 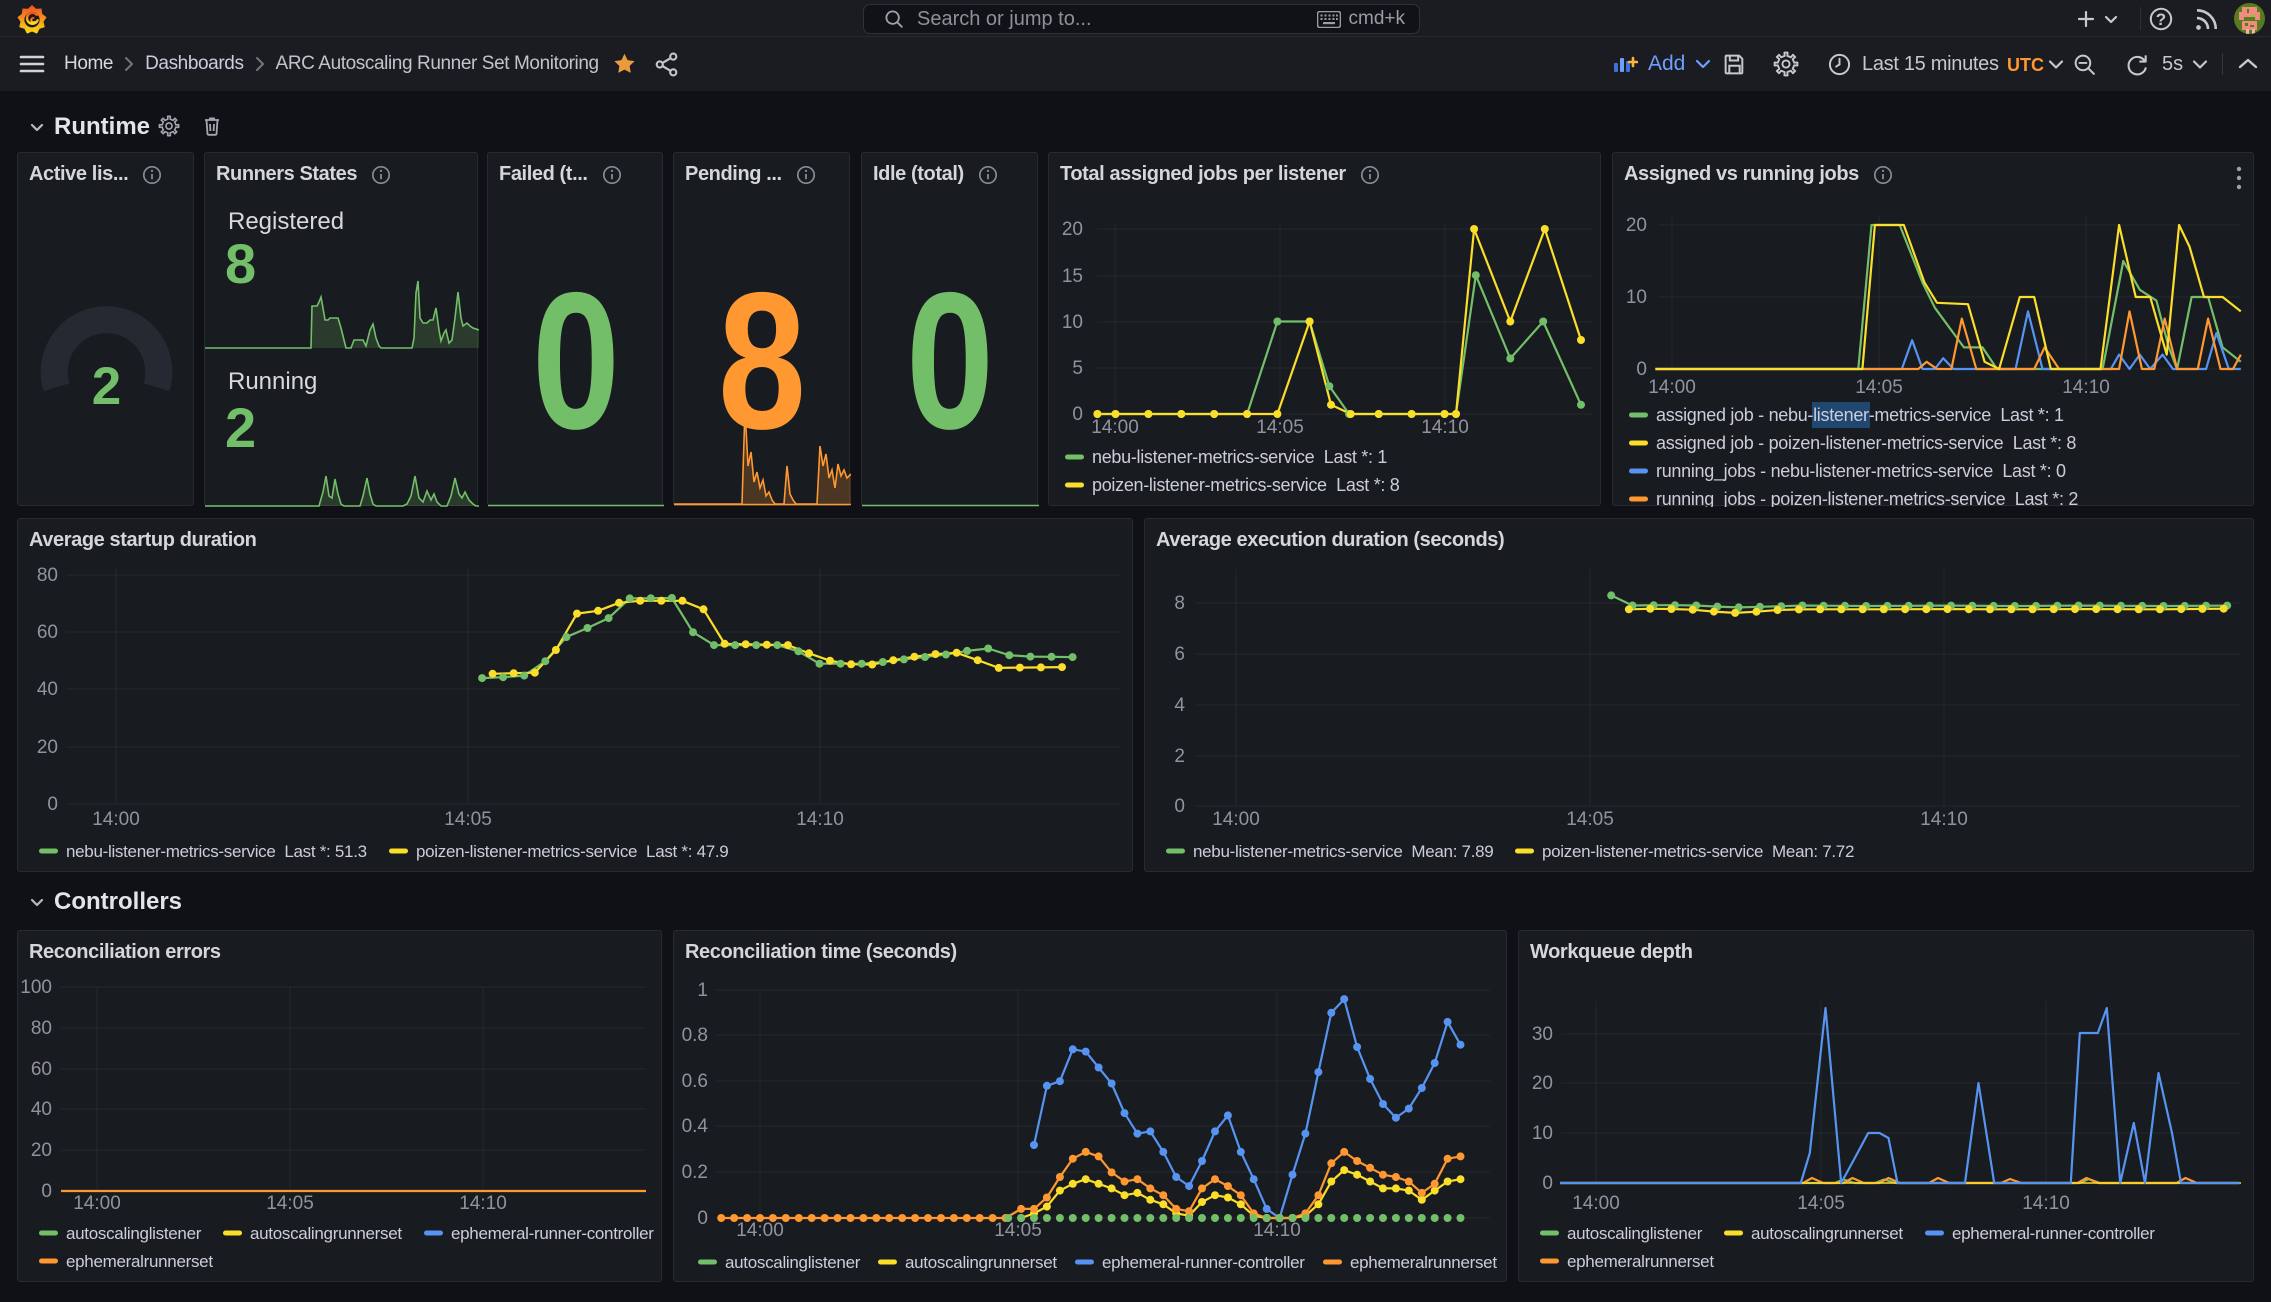 What do you see at coordinates (695, 1081) in the screenshot?
I see `svg-text: 0.6` at bounding box center [695, 1081].